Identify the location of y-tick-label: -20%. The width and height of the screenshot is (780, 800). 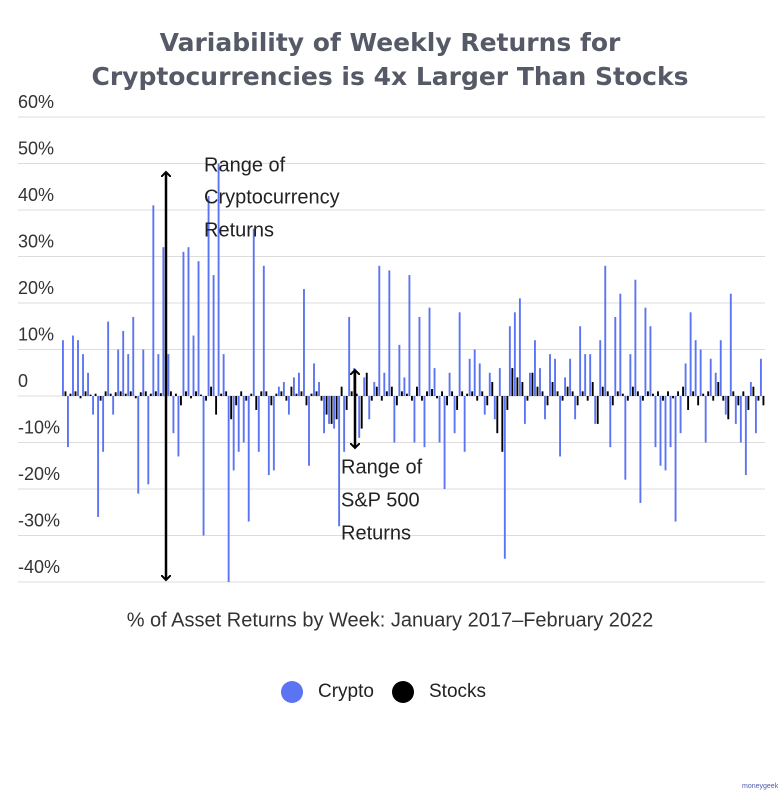
(39, 474).